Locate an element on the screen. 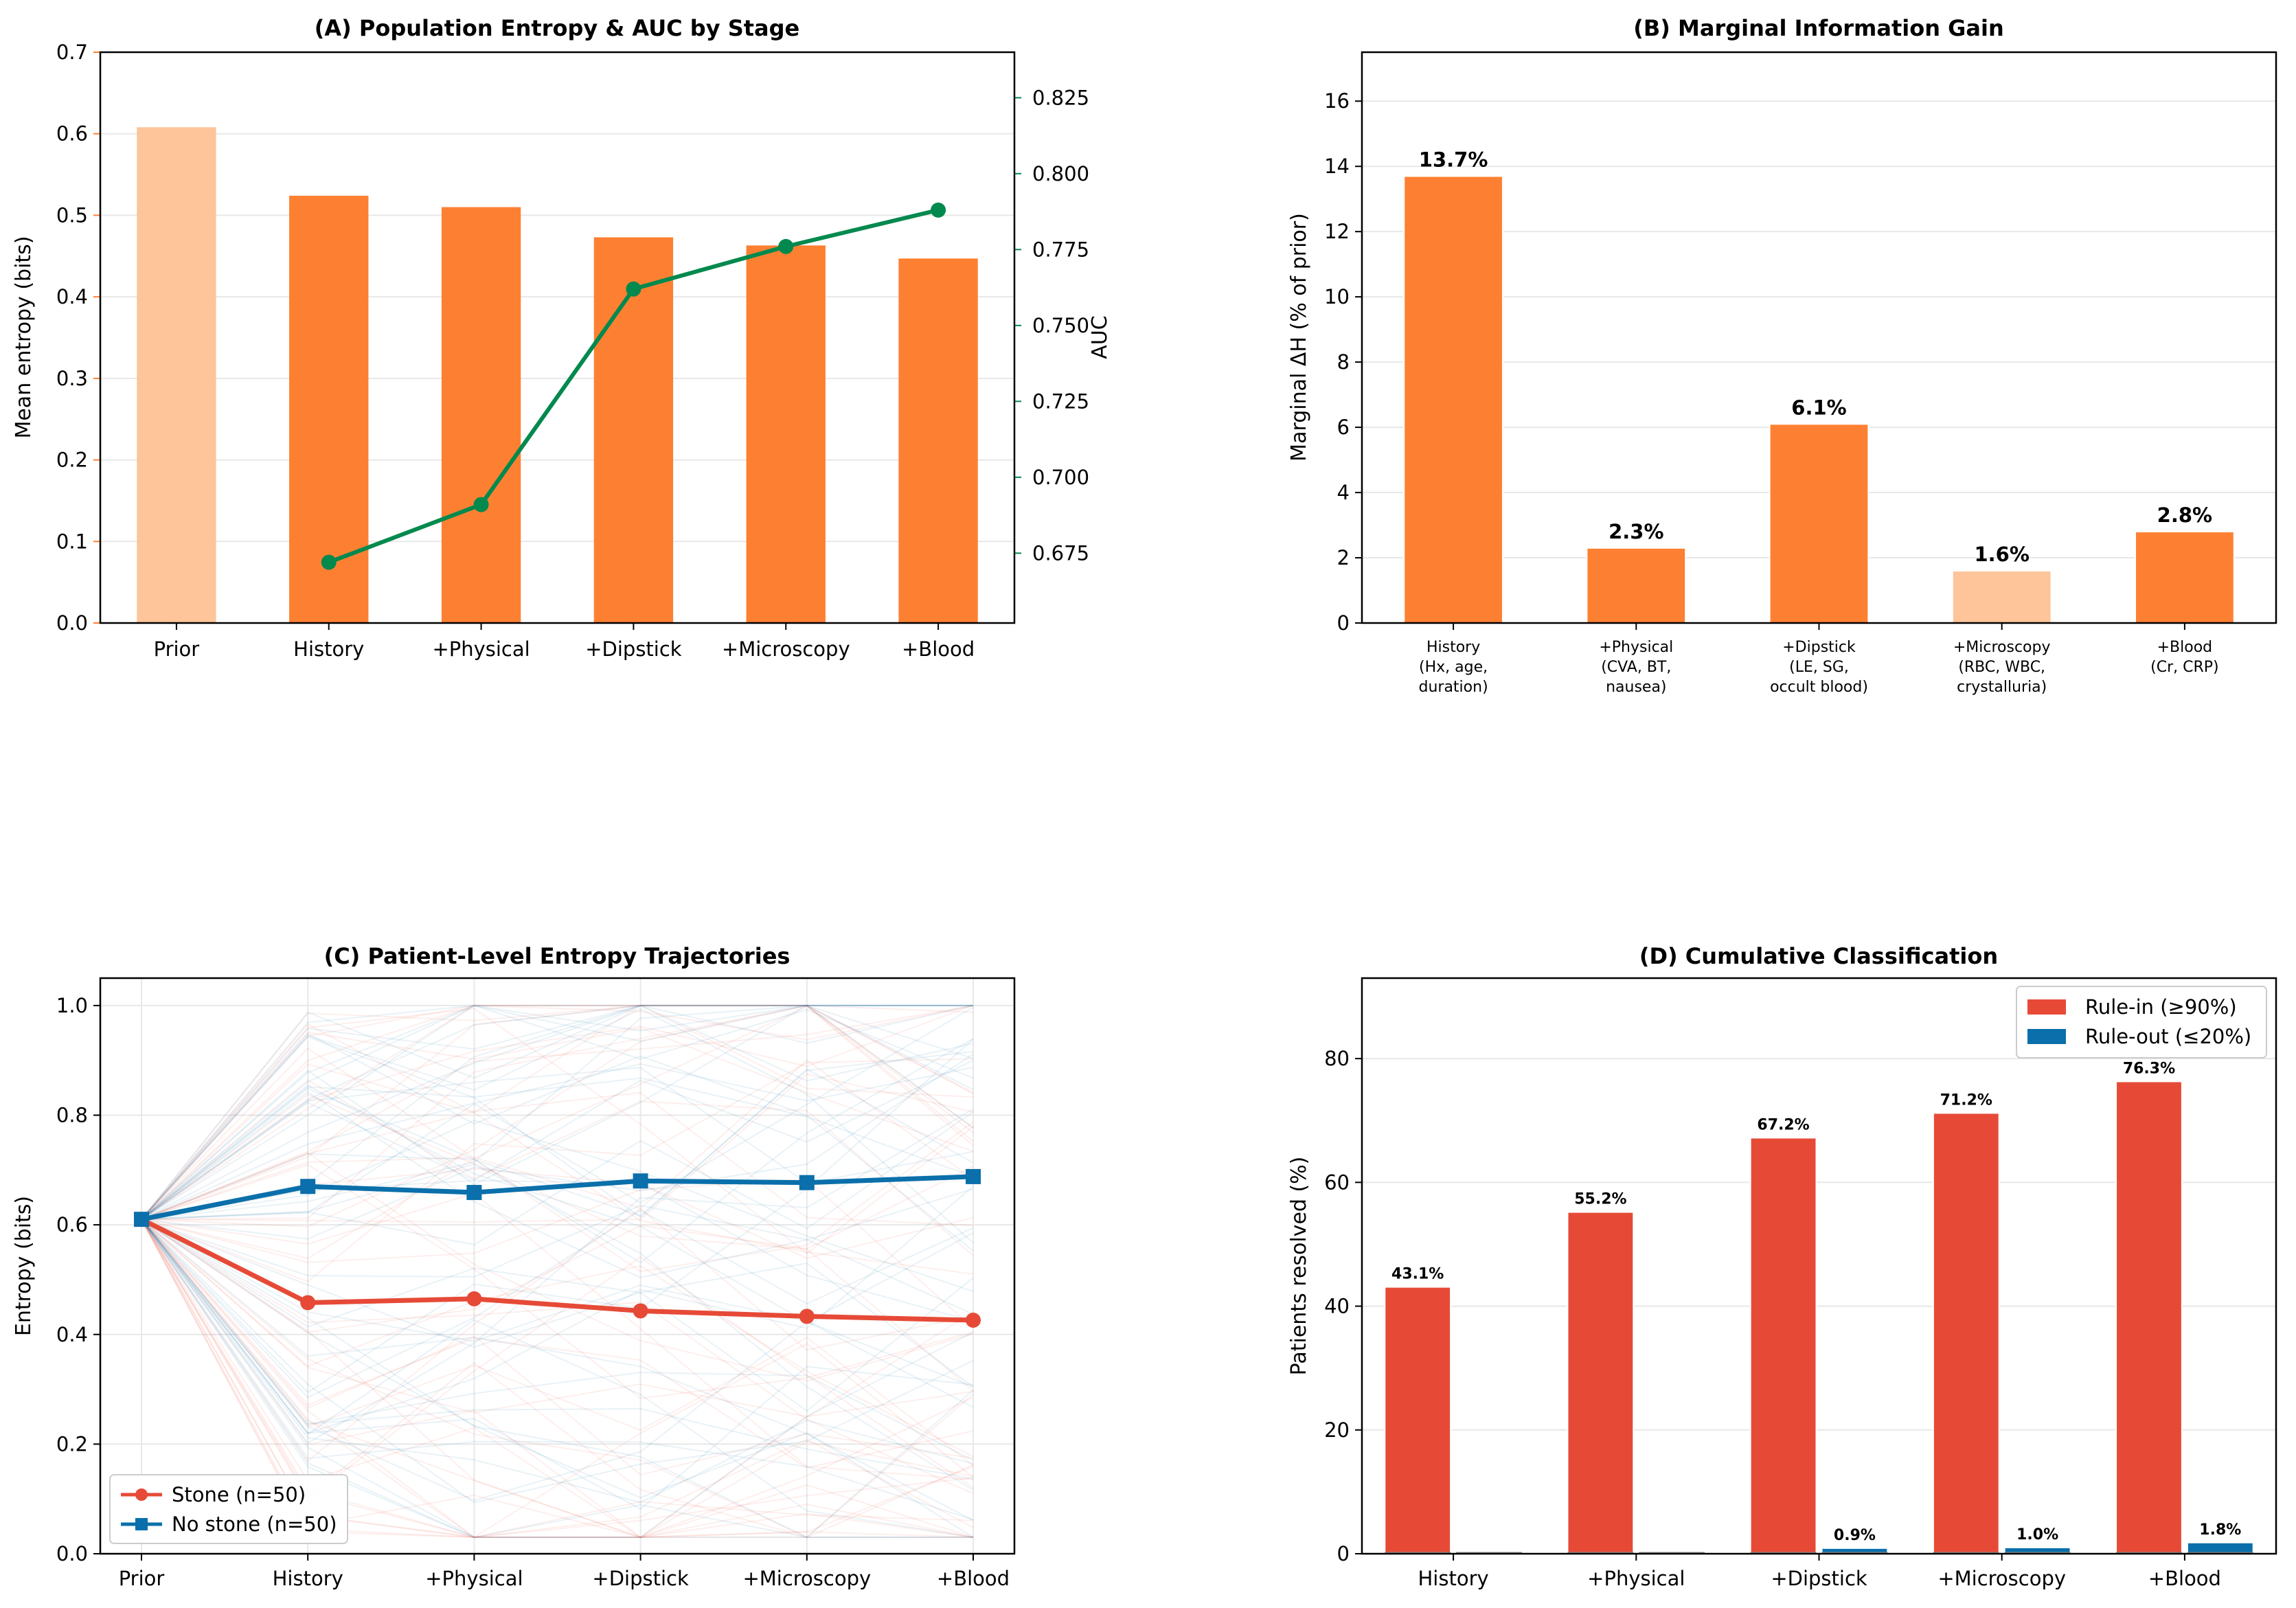 The image size is (2296, 1608). y2-tick-label: 0.825 is located at coordinates (1060, 98).